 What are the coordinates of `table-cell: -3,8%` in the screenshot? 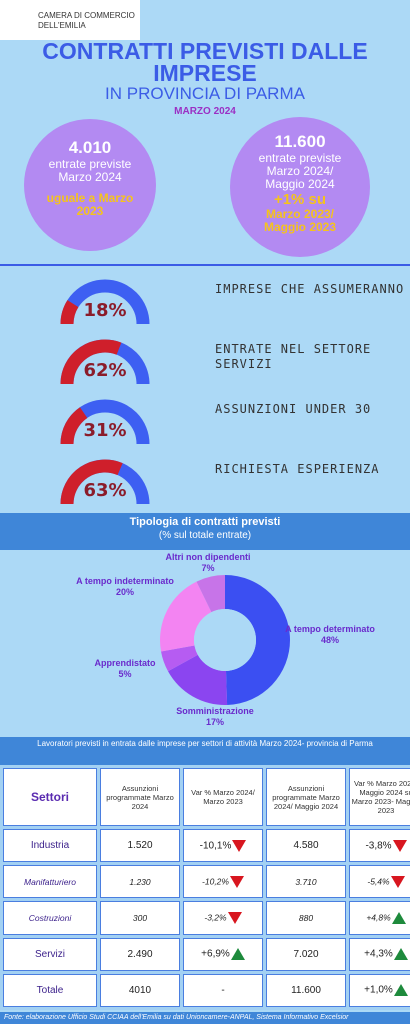 It's located at (379, 846).